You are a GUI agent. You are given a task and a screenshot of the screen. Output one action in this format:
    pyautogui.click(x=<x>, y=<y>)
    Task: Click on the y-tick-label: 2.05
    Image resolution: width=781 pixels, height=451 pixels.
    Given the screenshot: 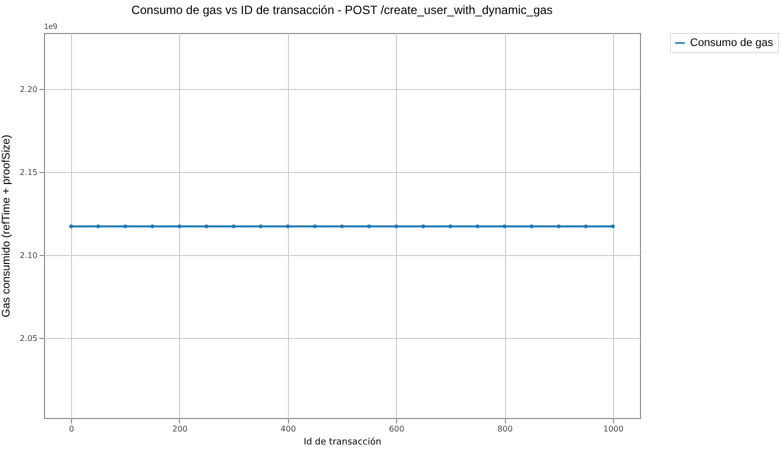 What is the action you would take?
    pyautogui.click(x=29, y=338)
    